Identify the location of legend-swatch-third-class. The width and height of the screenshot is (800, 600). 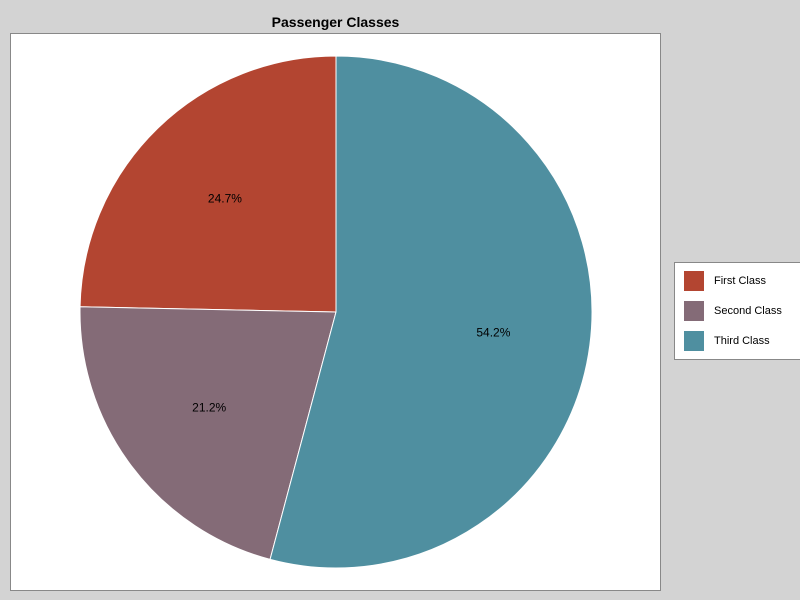
(694, 341).